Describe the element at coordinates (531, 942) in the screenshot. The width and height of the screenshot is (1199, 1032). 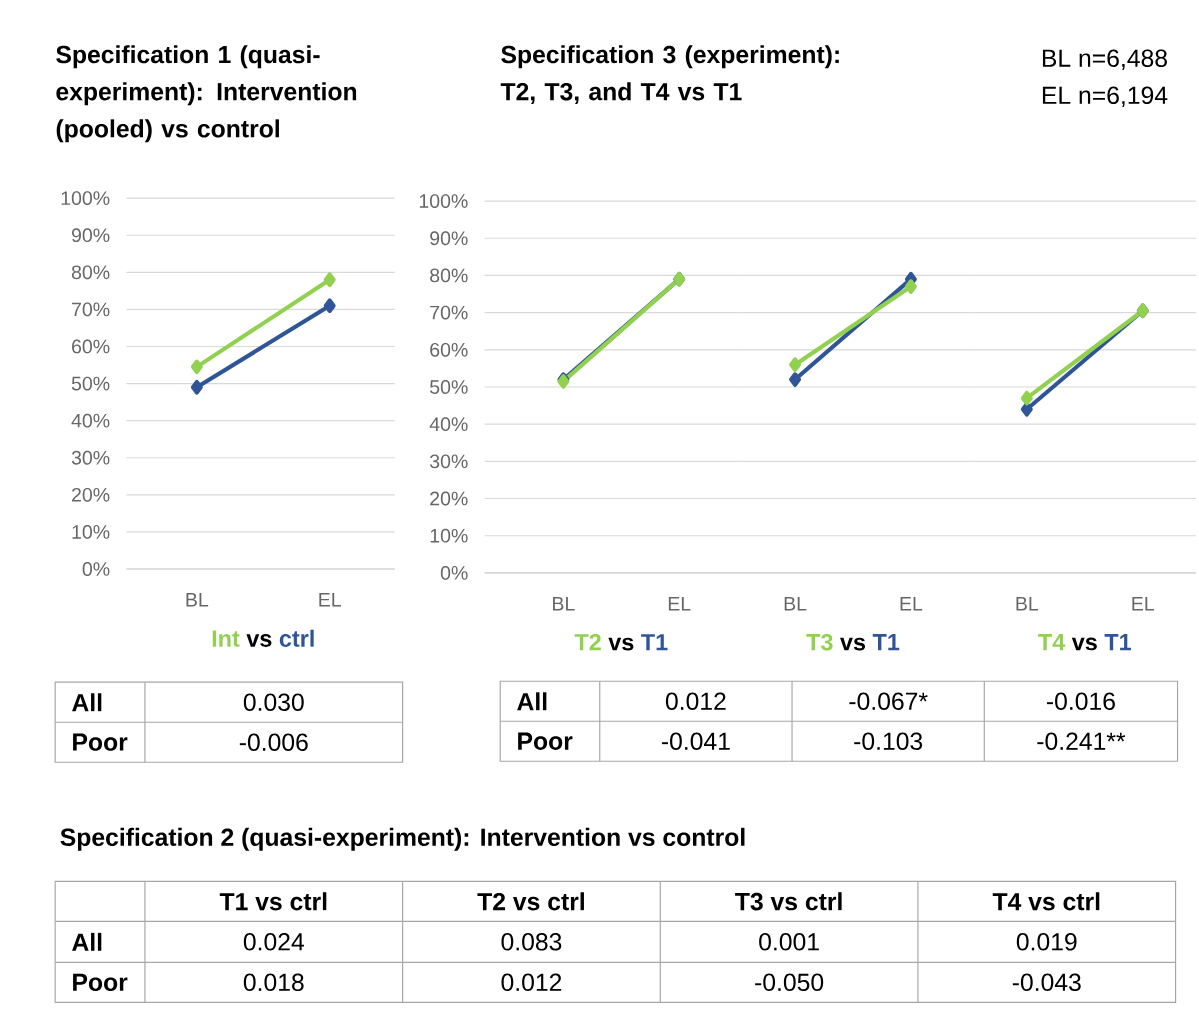
I see `text: 0.083` at that location.